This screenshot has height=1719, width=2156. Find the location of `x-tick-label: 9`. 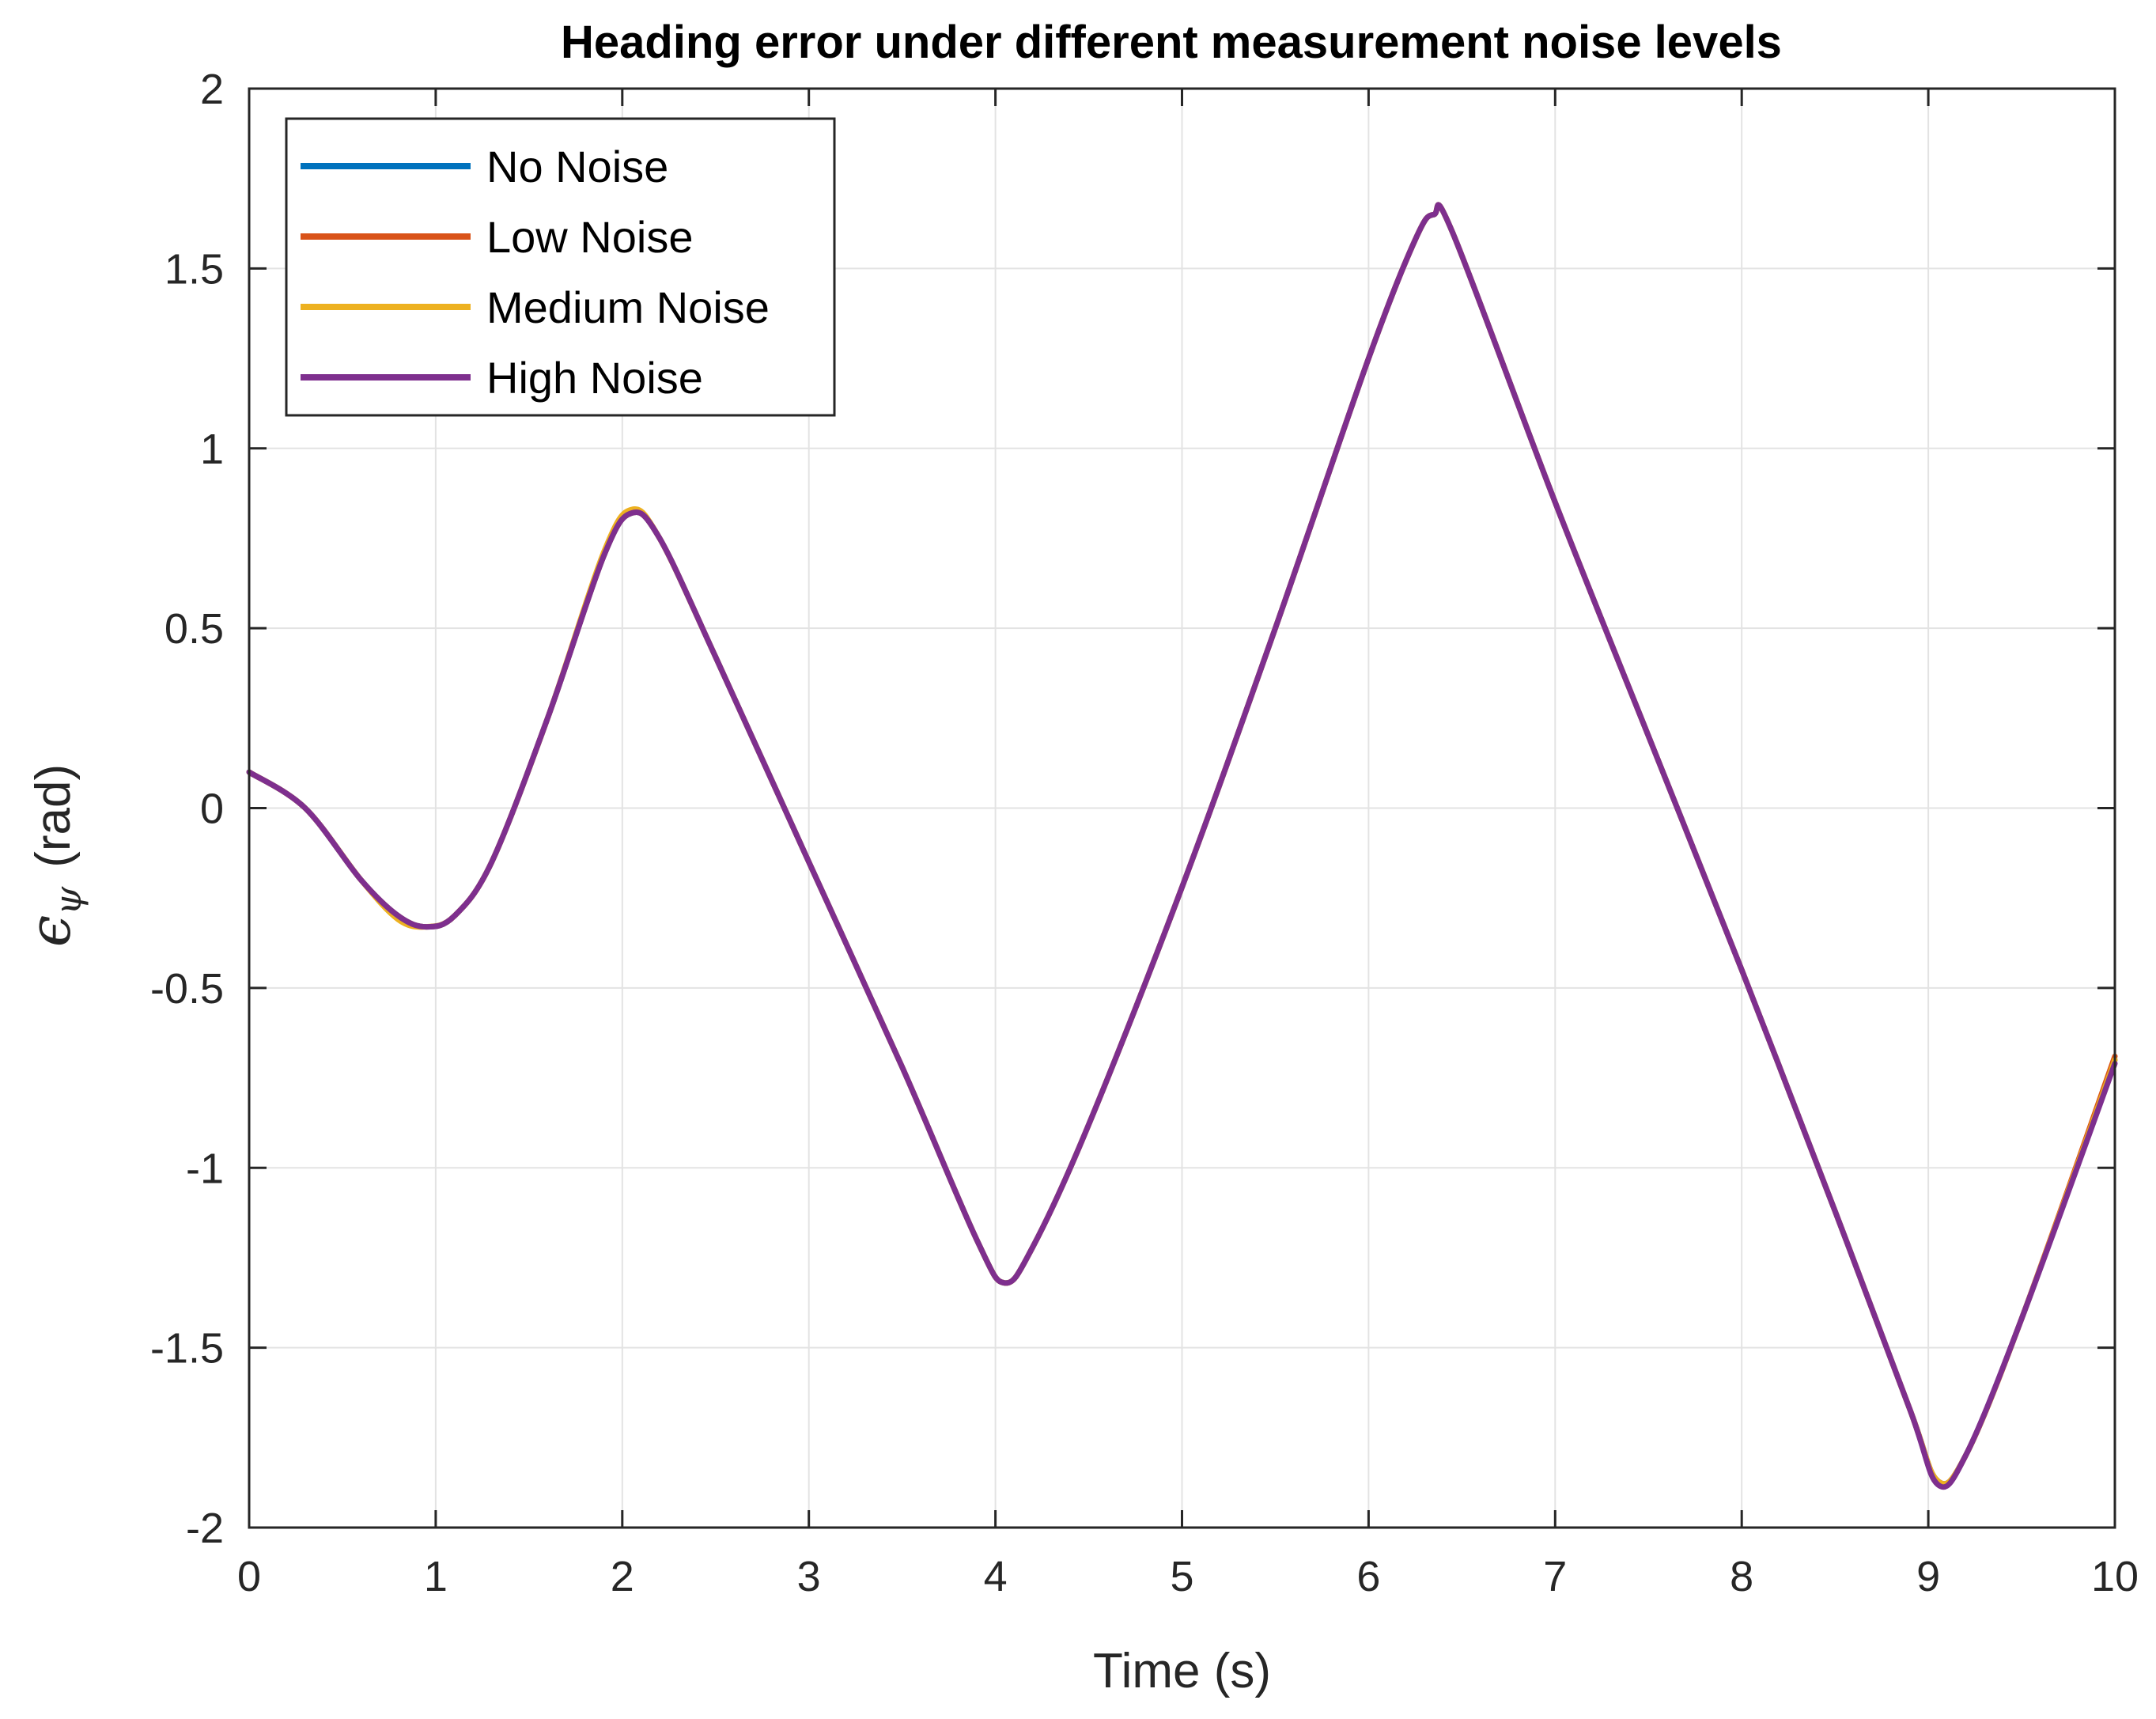

x-tick-label: 9 is located at coordinates (1928, 1576).